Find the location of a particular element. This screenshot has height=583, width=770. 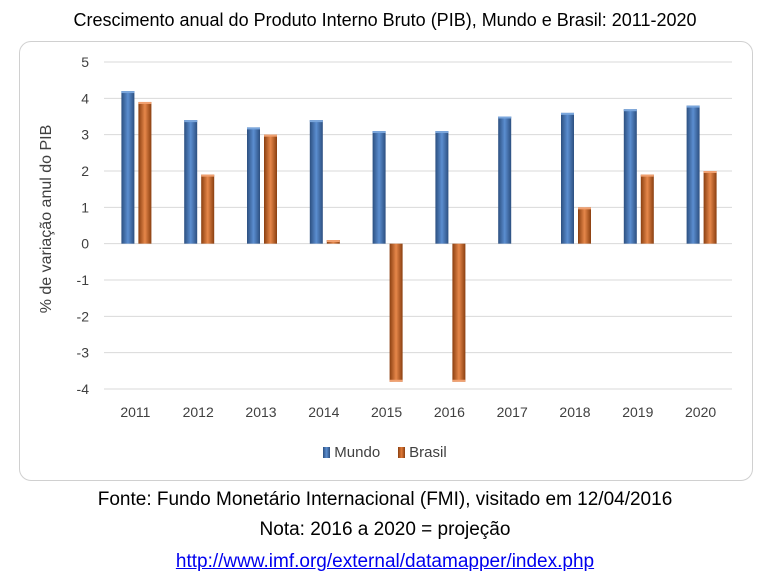

y-tick-label: 4 is located at coordinates (85, 98).